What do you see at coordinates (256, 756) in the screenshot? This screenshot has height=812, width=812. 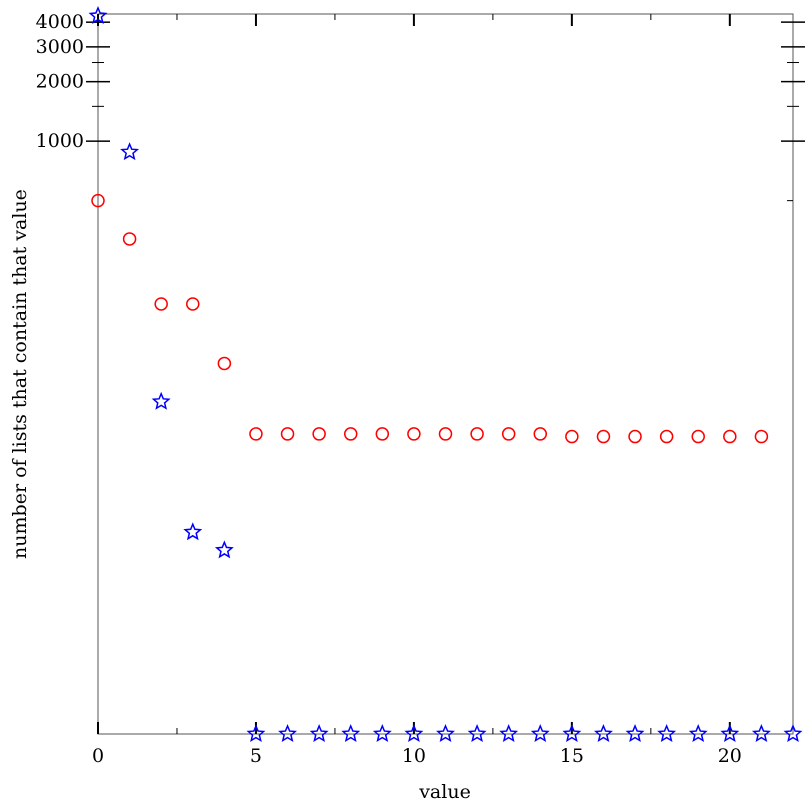 I see `x-tick-label: 5` at bounding box center [256, 756].